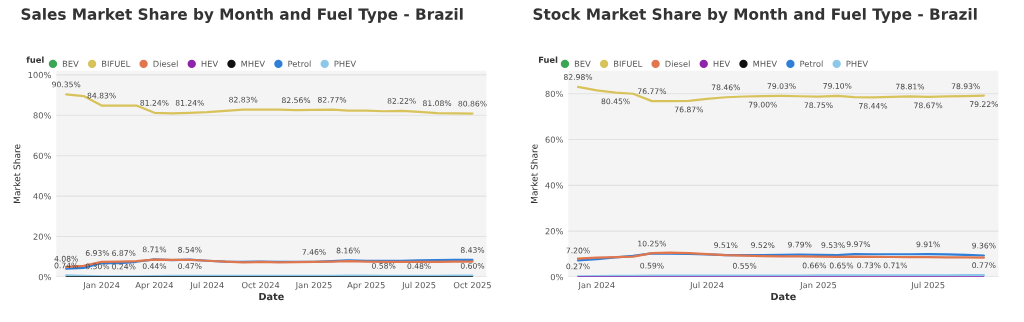 This screenshot has height=322, width=1024. Describe the element at coordinates (154, 285) in the screenshot. I see `x-tick-label: Apr 2024` at that location.